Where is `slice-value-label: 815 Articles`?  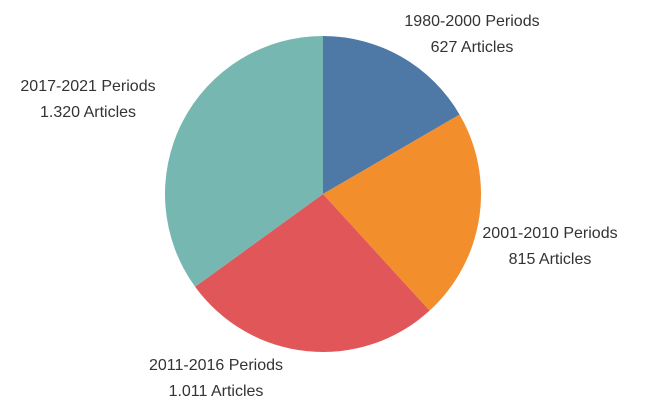
slice-value-label: 815 Articles is located at coordinates (550, 259).